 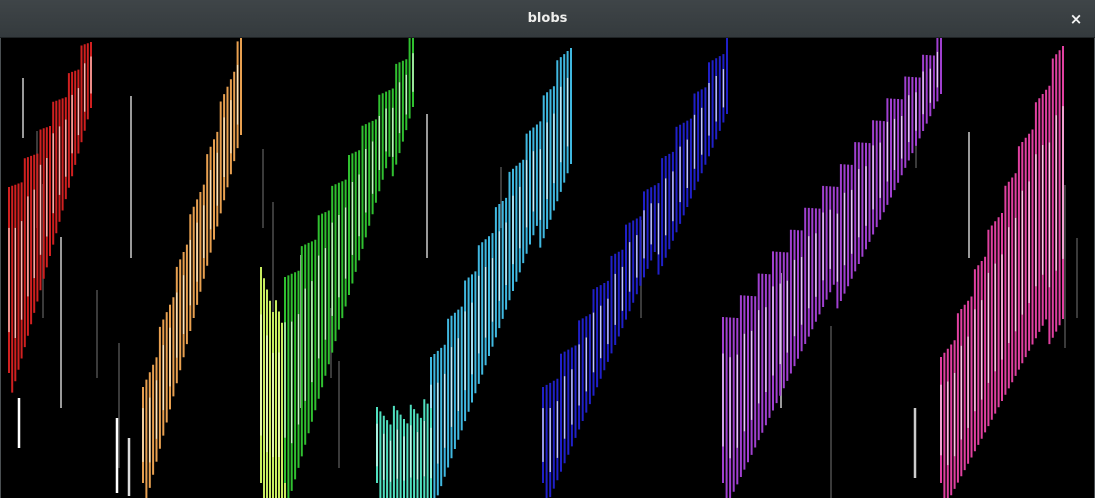 What do you see at coordinates (349, 268) in the screenshot?
I see `blob-green` at bounding box center [349, 268].